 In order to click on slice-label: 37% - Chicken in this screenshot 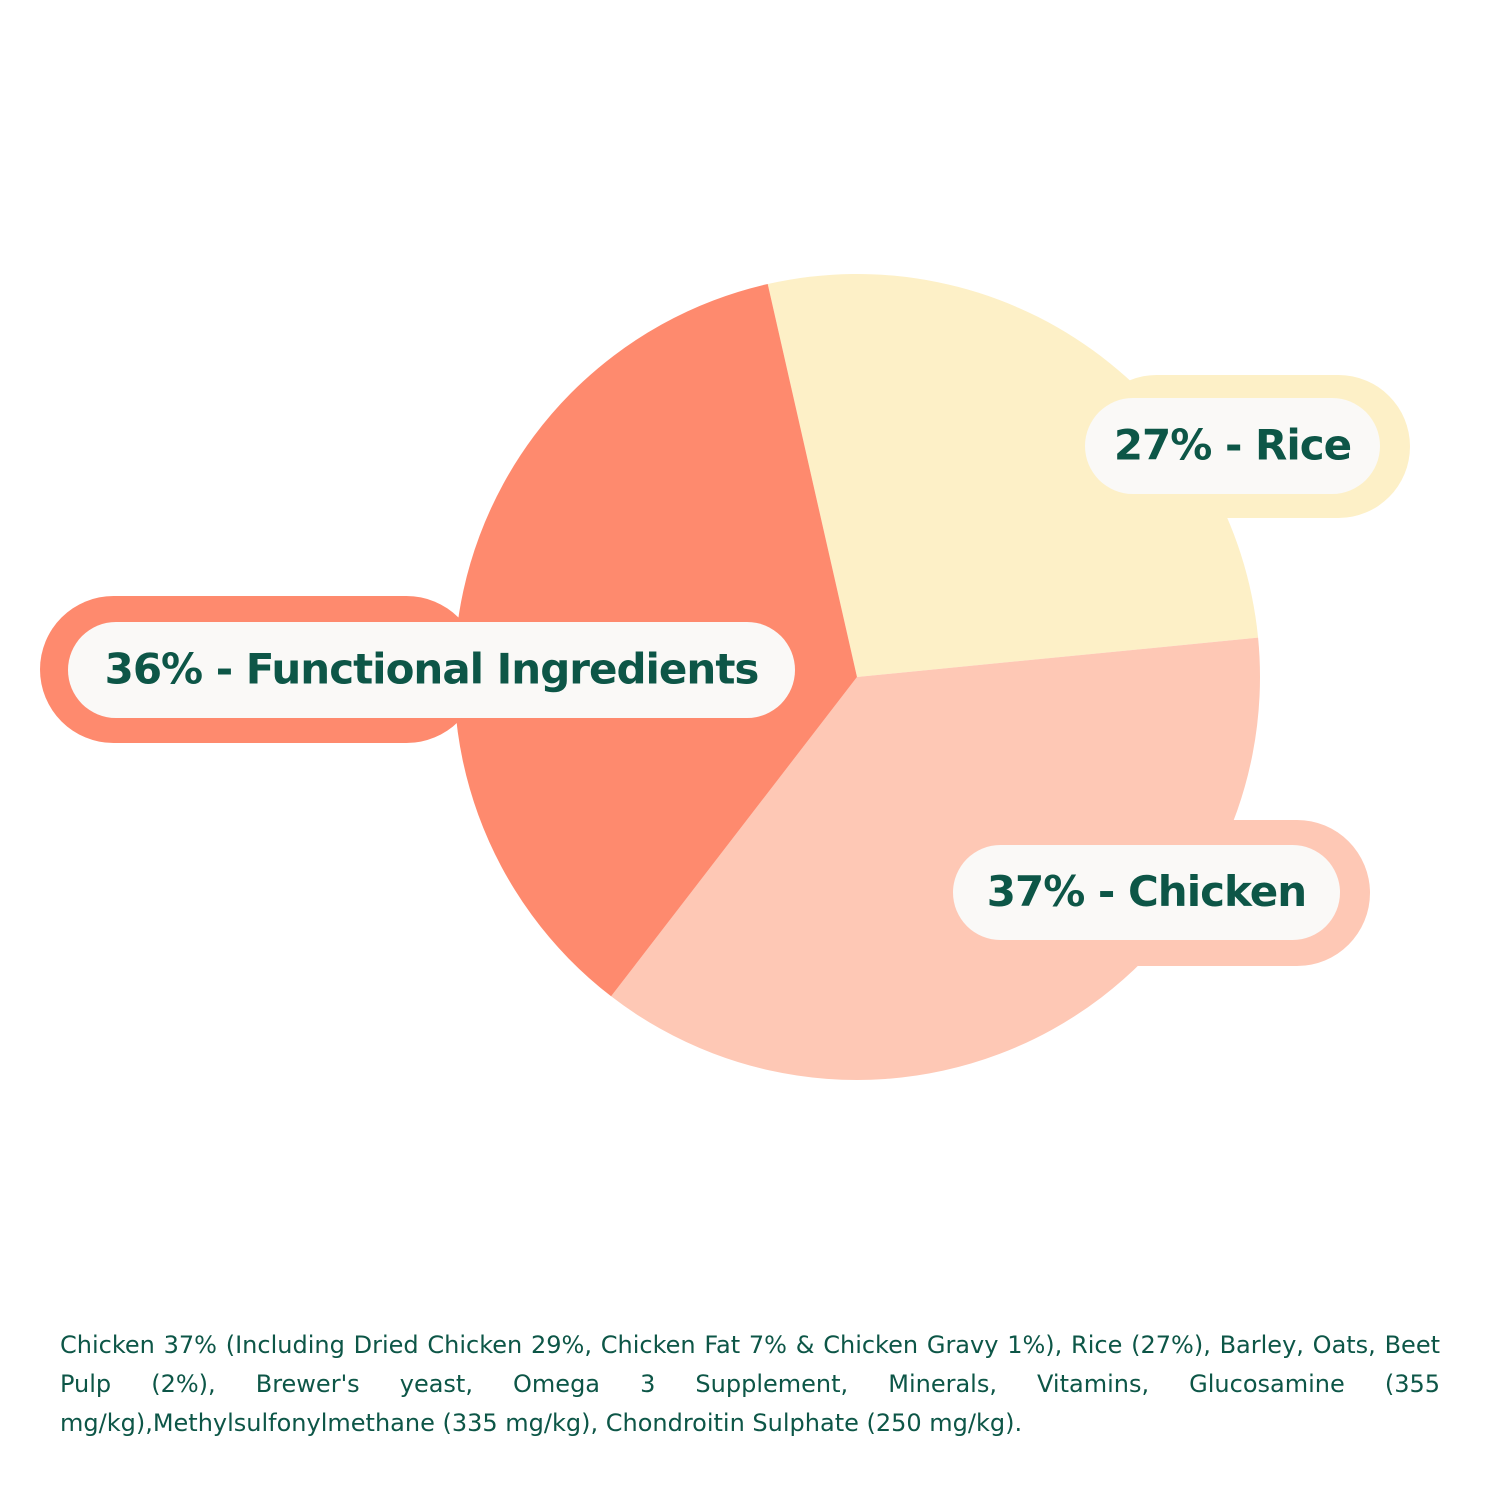, I will do `click(1146, 891)`.